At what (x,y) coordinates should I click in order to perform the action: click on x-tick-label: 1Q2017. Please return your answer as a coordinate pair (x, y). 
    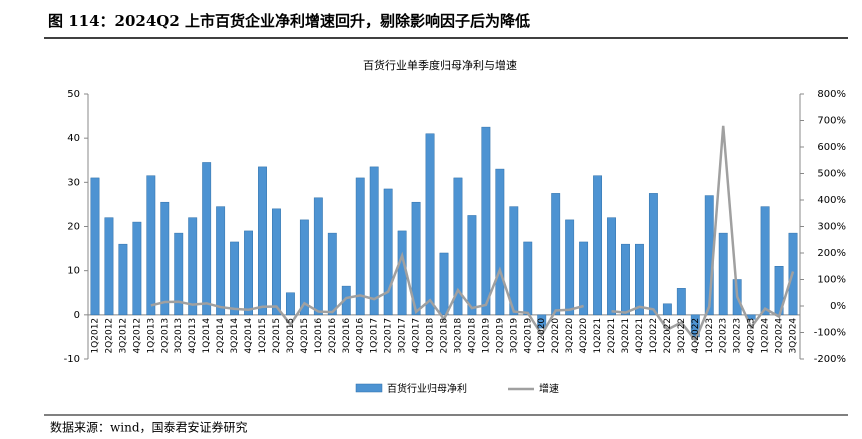
    Looking at the image, I should click on (375, 336).